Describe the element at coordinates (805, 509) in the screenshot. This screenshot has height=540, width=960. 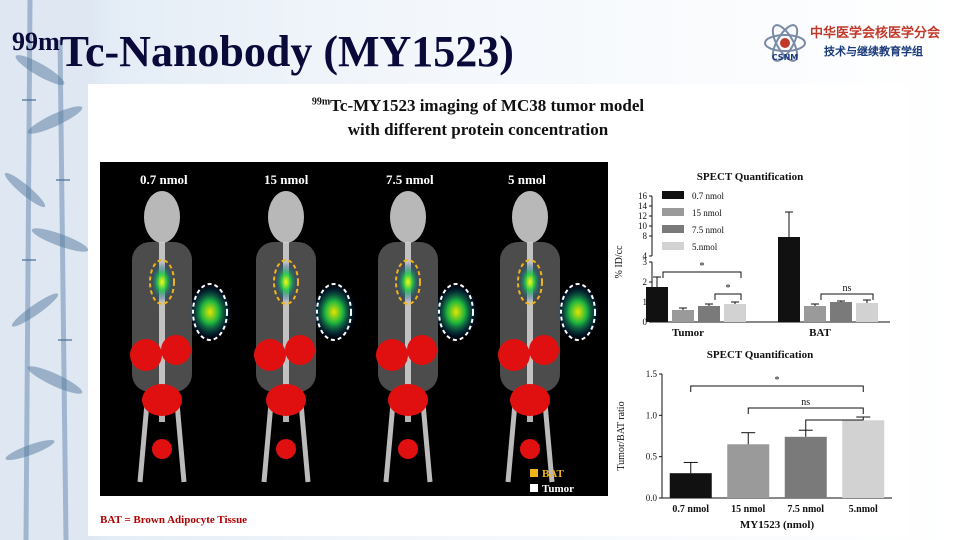
I see `chart2-category-label: 7.5 nmol` at that location.